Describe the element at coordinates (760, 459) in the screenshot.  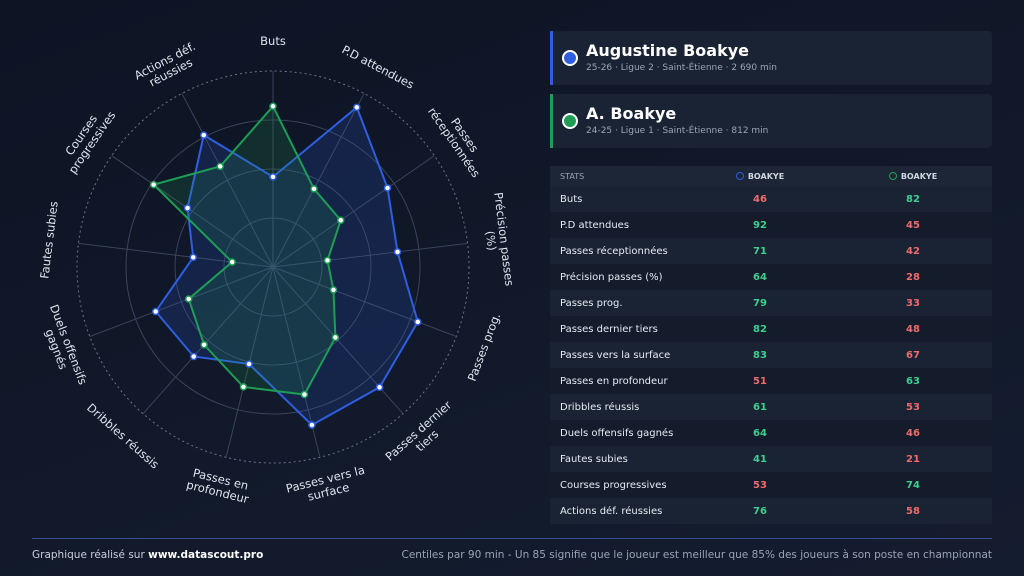
I see `stat-value: 41` at that location.